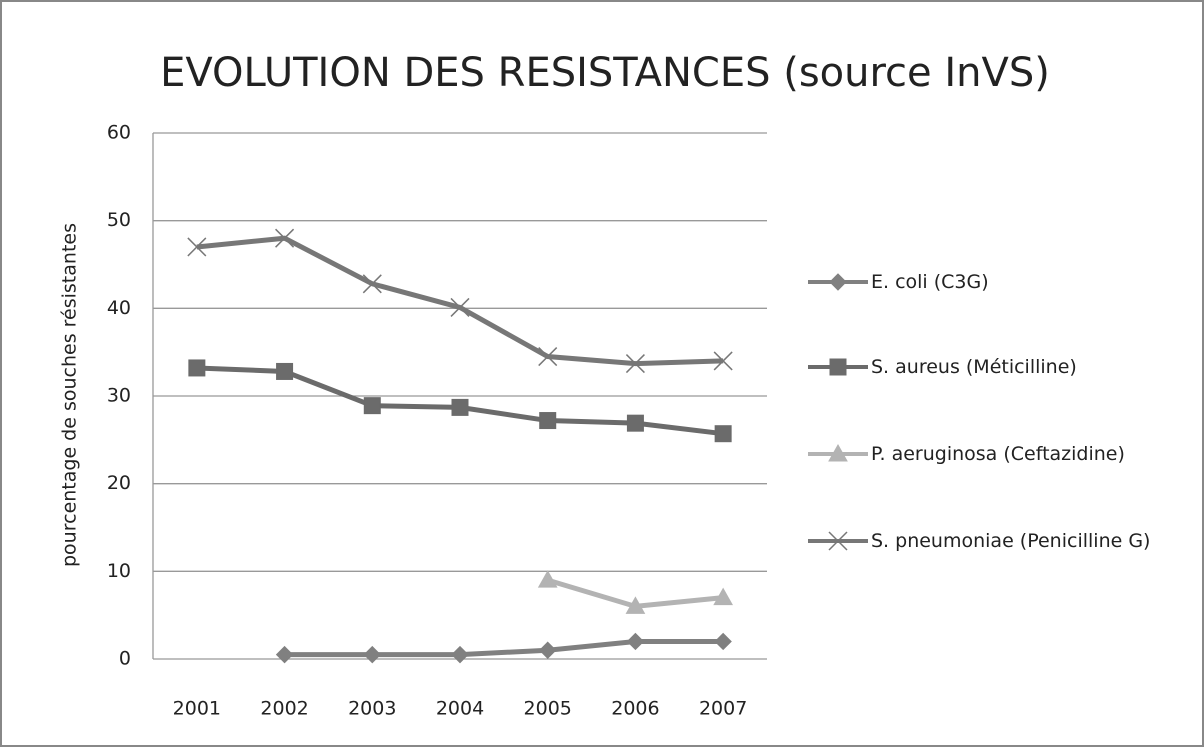 The height and width of the screenshot is (747, 1204). Describe the element at coordinates (70, 395) in the screenshot. I see `y-axis-label: pourcentage de souches résistantes` at that location.